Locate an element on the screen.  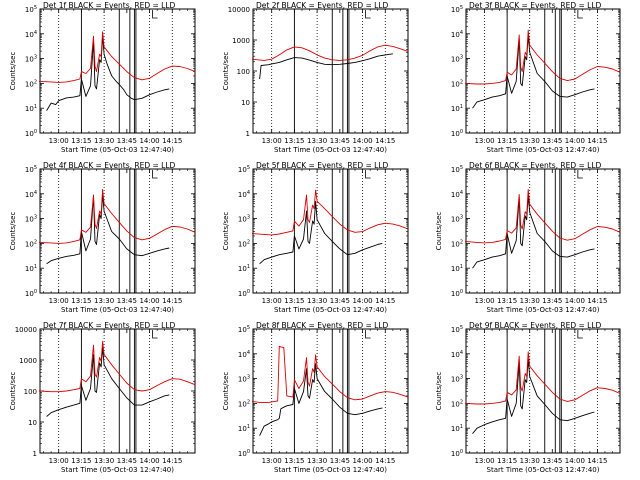
y-tick-label: 1000 is located at coordinates (28, 361).